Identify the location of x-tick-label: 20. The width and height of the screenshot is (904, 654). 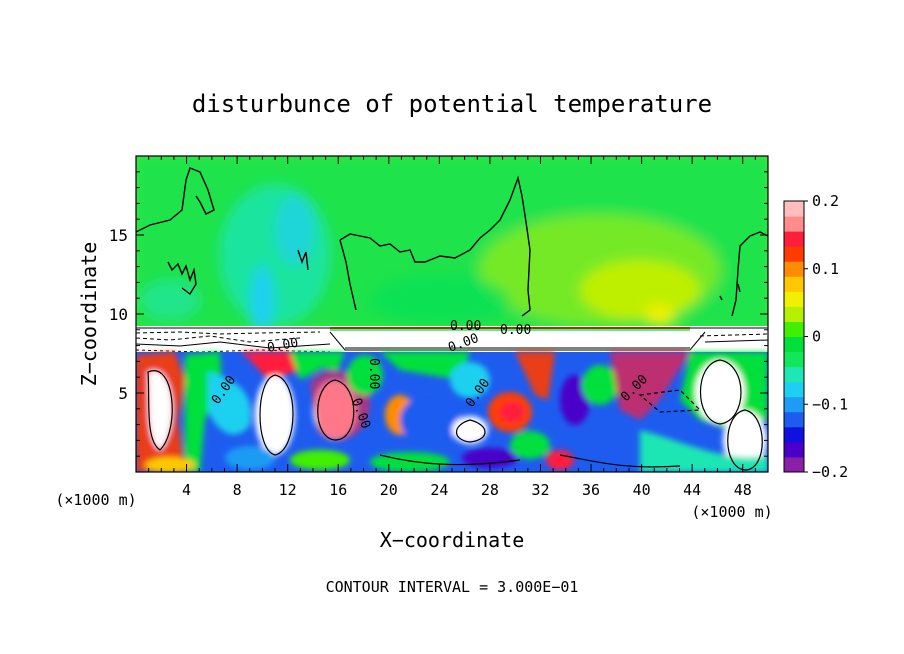
(389, 490).